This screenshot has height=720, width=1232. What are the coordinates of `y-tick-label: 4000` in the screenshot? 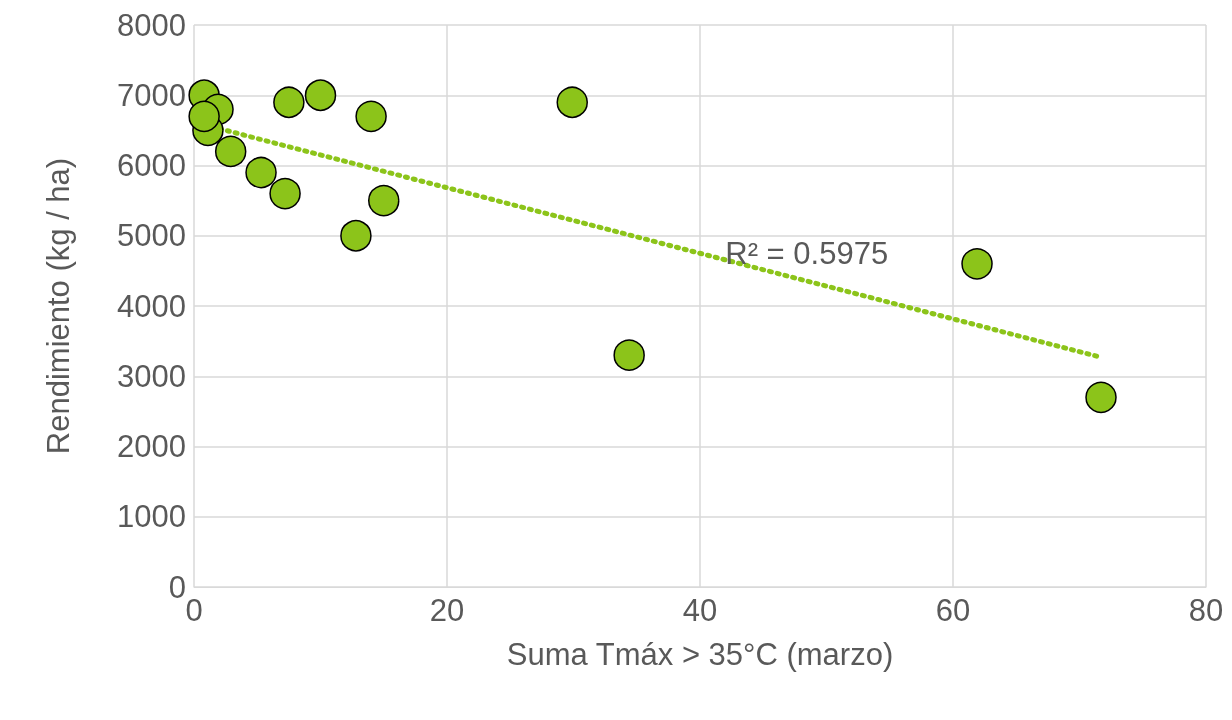 It's located at (151, 306).